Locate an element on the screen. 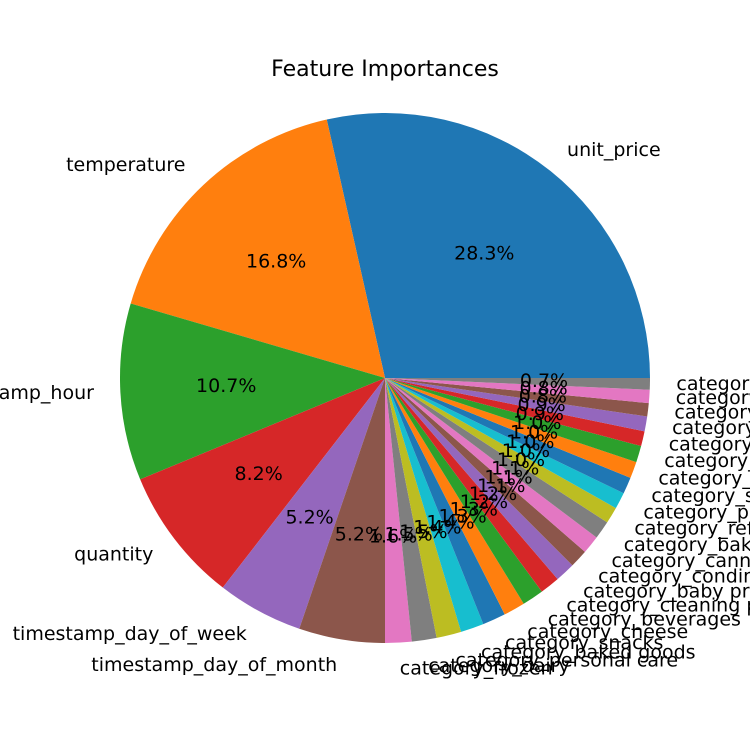 This screenshot has width=750, height=750. slice-label: category_kitchen is located at coordinates (704, 479).